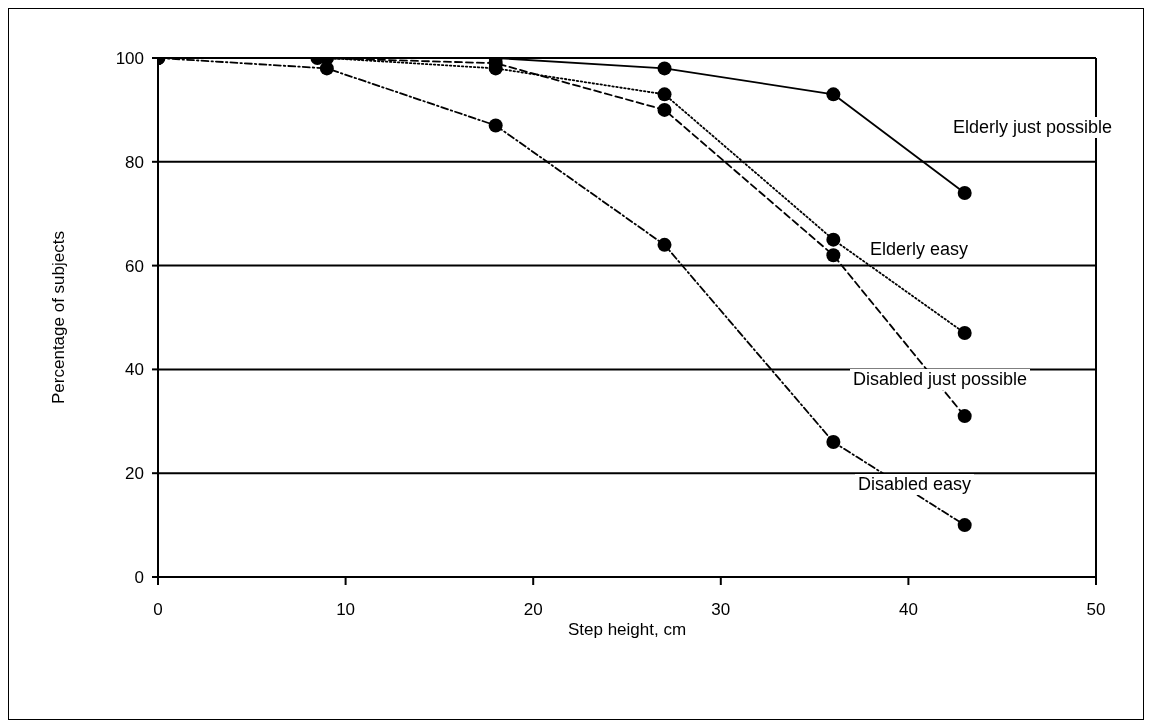  I want to click on text: Elderly just possible, so click(1033, 127).